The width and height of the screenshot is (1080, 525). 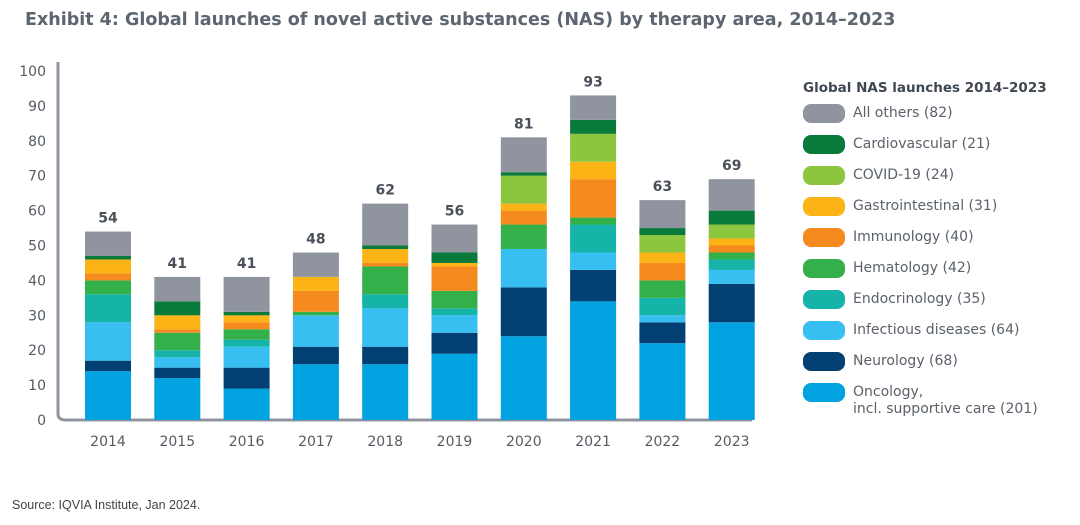 I want to click on y-axis-ticks: 0 10 20 30 40 50 60 70 80 90 100, so click(x=32, y=246).